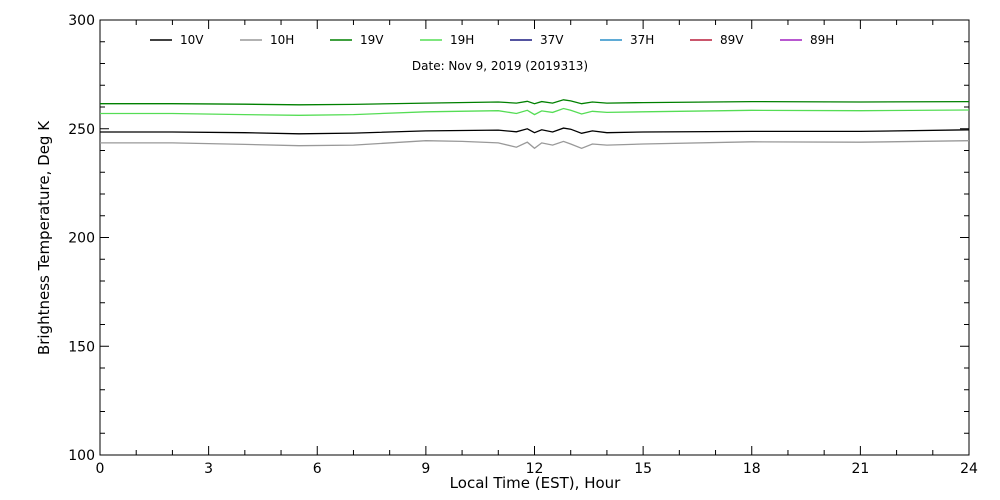  I want to click on date-label: Date: Nov 9, 2019 (2019313), so click(500, 66).